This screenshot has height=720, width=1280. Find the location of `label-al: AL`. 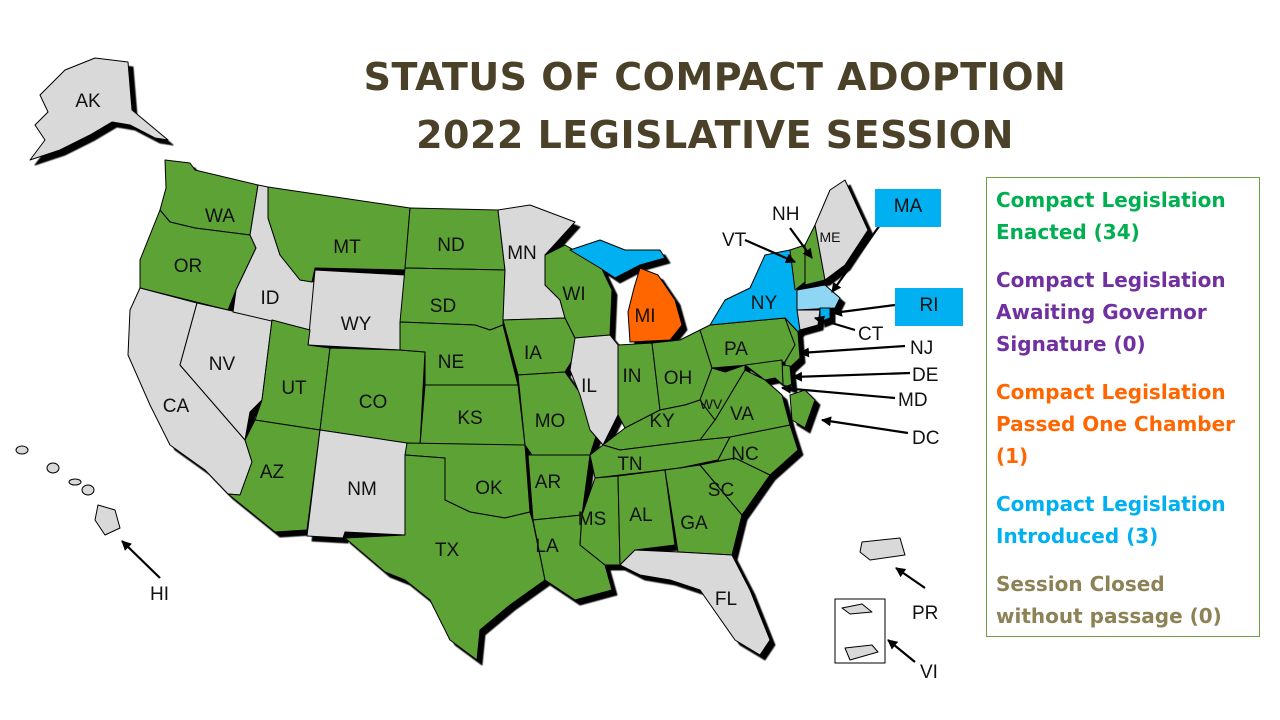

label-al: AL is located at coordinates (640, 515).